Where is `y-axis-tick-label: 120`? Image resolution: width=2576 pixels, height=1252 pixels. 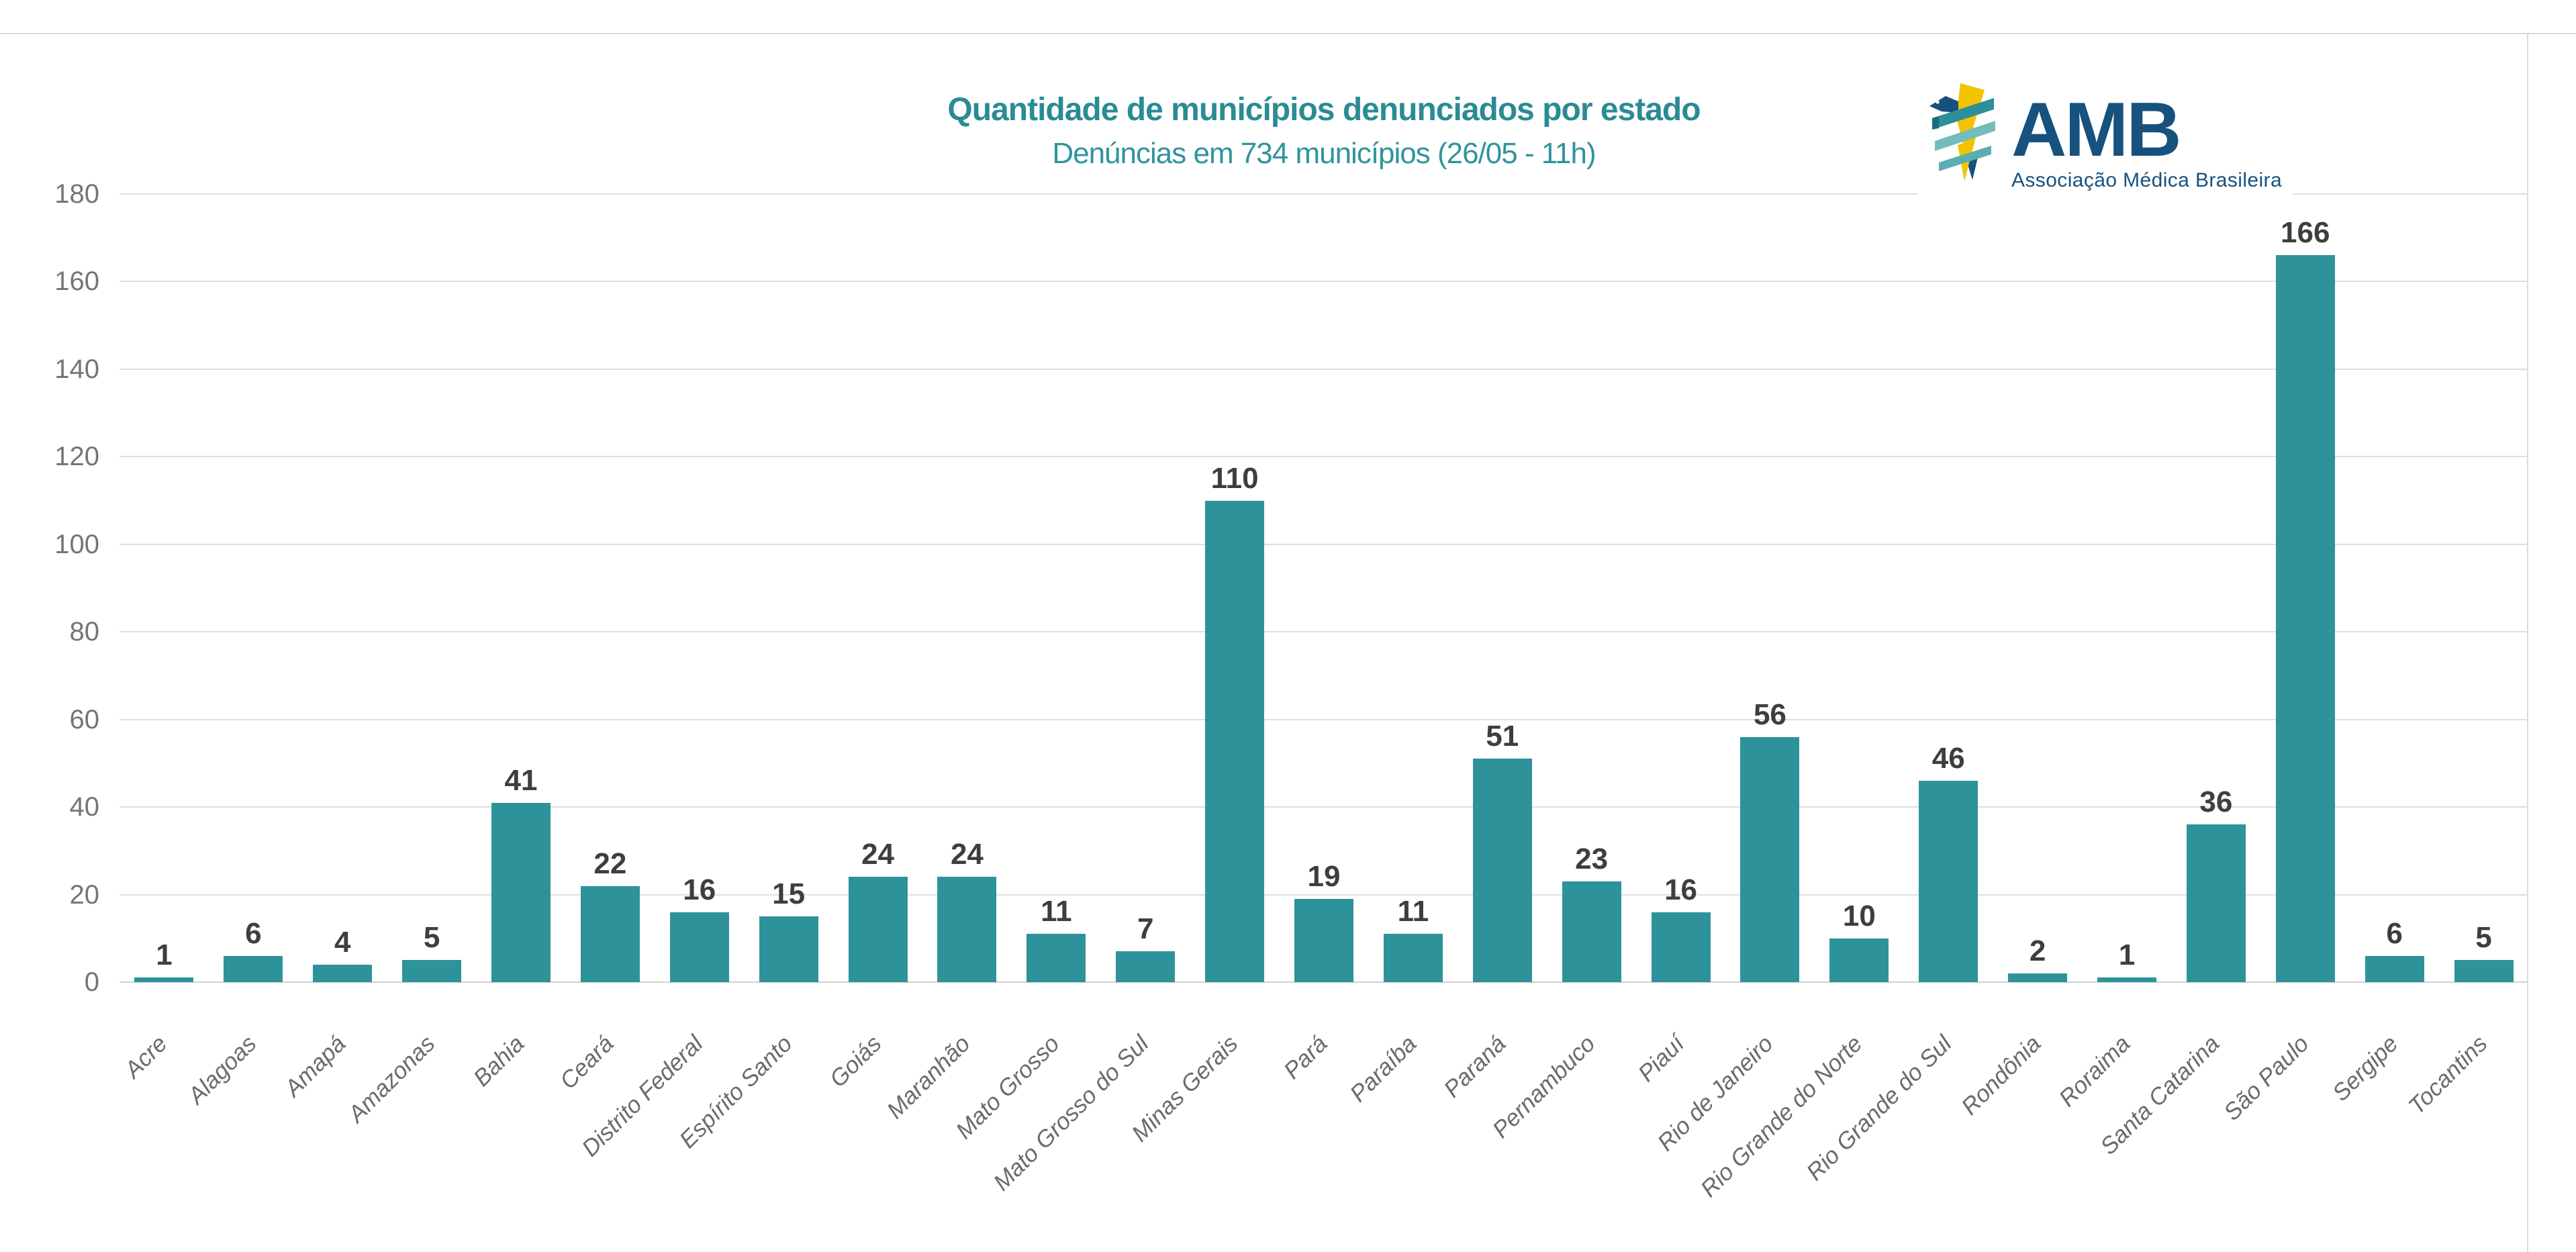
y-axis-tick-label: 120 is located at coordinates (76, 457).